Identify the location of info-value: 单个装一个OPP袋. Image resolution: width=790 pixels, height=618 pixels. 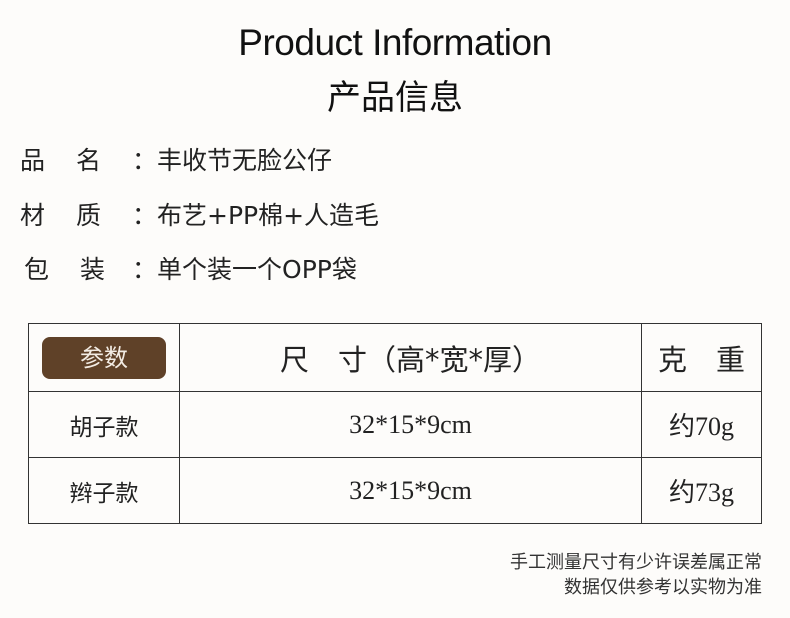
(257, 269).